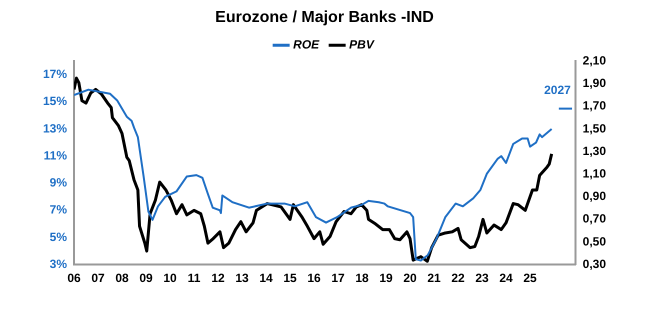 This screenshot has width=659, height=325. Describe the element at coordinates (194, 278) in the screenshot. I see `x-tick-label: 11` at that location.